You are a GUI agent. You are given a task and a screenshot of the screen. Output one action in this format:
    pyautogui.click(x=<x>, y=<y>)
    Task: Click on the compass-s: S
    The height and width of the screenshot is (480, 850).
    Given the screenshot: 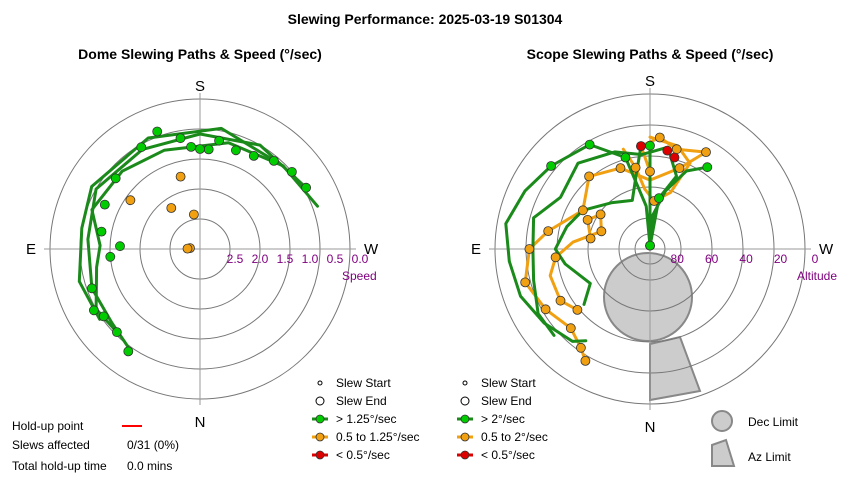 What is the action you would take?
    pyautogui.click(x=650, y=81)
    